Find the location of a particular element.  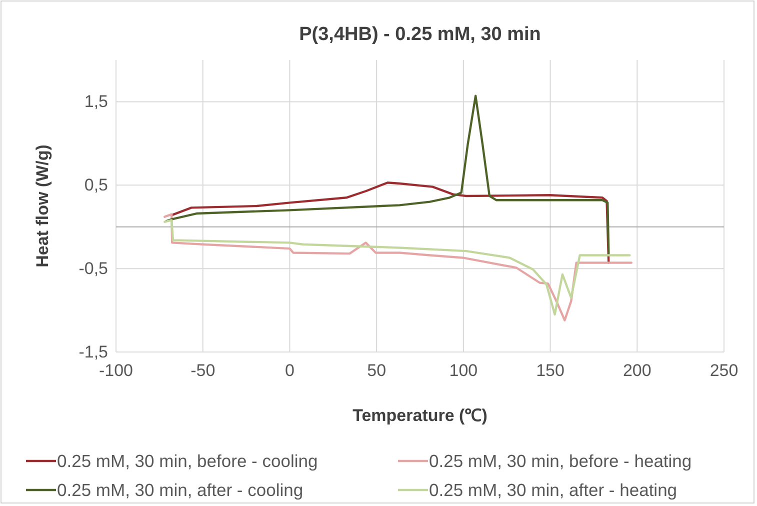

legend-label: 0.25 mM, 30 min, after - cooling is located at coordinates (180, 490).